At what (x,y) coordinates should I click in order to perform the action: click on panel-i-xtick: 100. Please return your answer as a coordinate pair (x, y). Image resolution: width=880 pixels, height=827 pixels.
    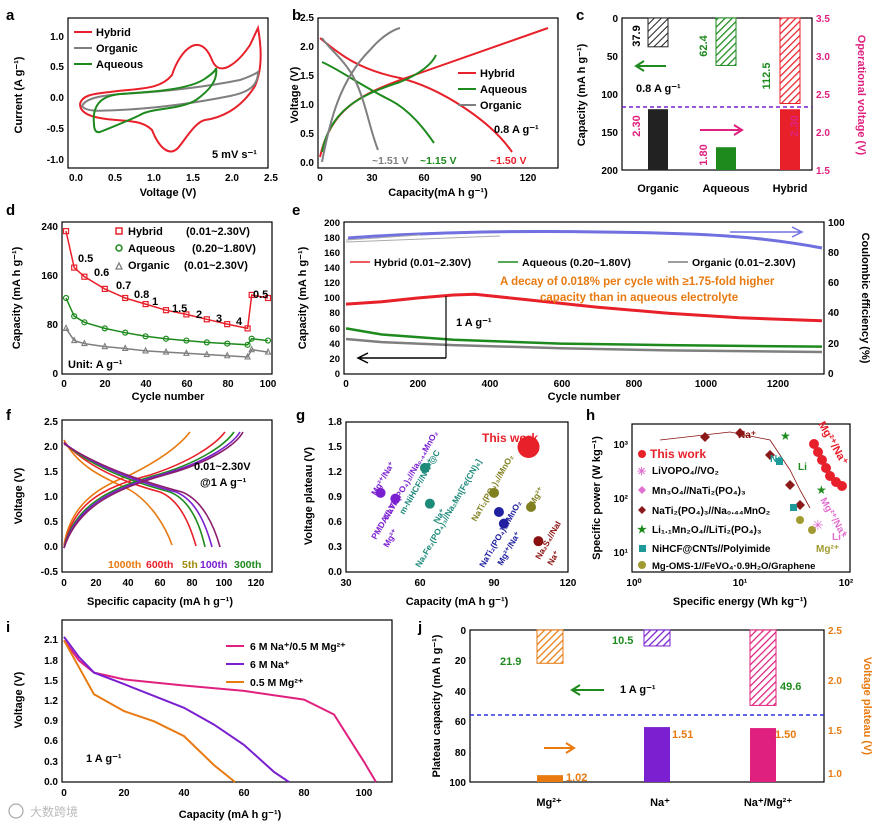
    Looking at the image, I should click on (364, 793).